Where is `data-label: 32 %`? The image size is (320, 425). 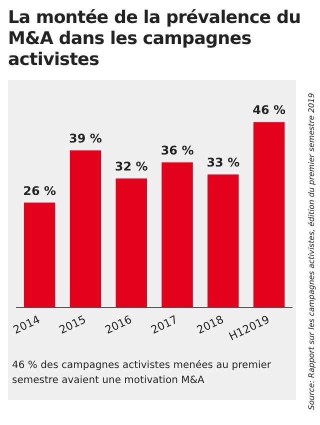 data-label: 32 % is located at coordinates (131, 167).